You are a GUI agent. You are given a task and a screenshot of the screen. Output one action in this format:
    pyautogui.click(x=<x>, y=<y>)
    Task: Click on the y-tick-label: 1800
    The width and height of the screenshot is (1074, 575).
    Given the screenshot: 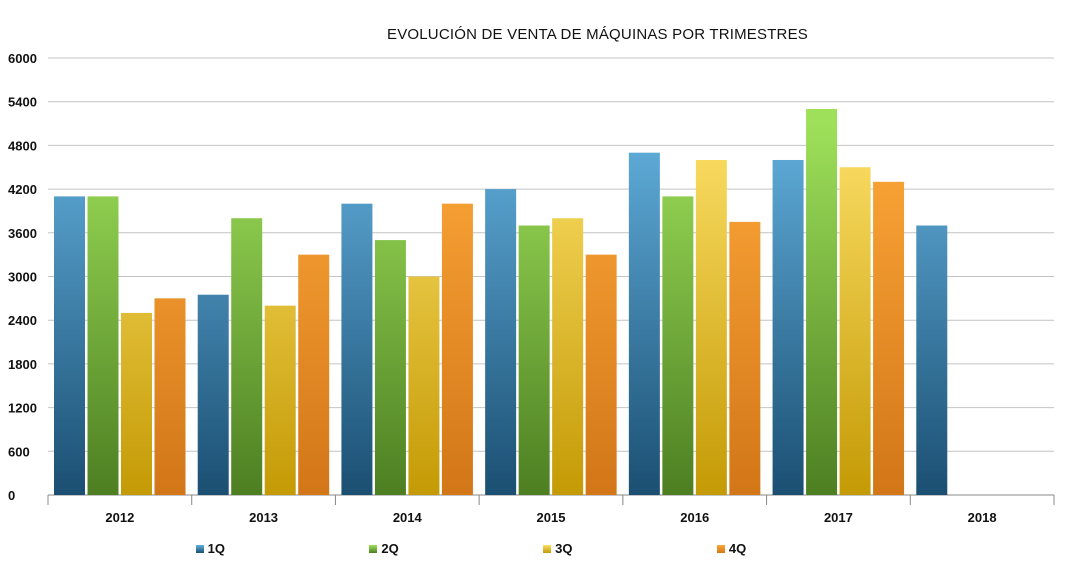 What is the action you would take?
    pyautogui.click(x=22, y=364)
    